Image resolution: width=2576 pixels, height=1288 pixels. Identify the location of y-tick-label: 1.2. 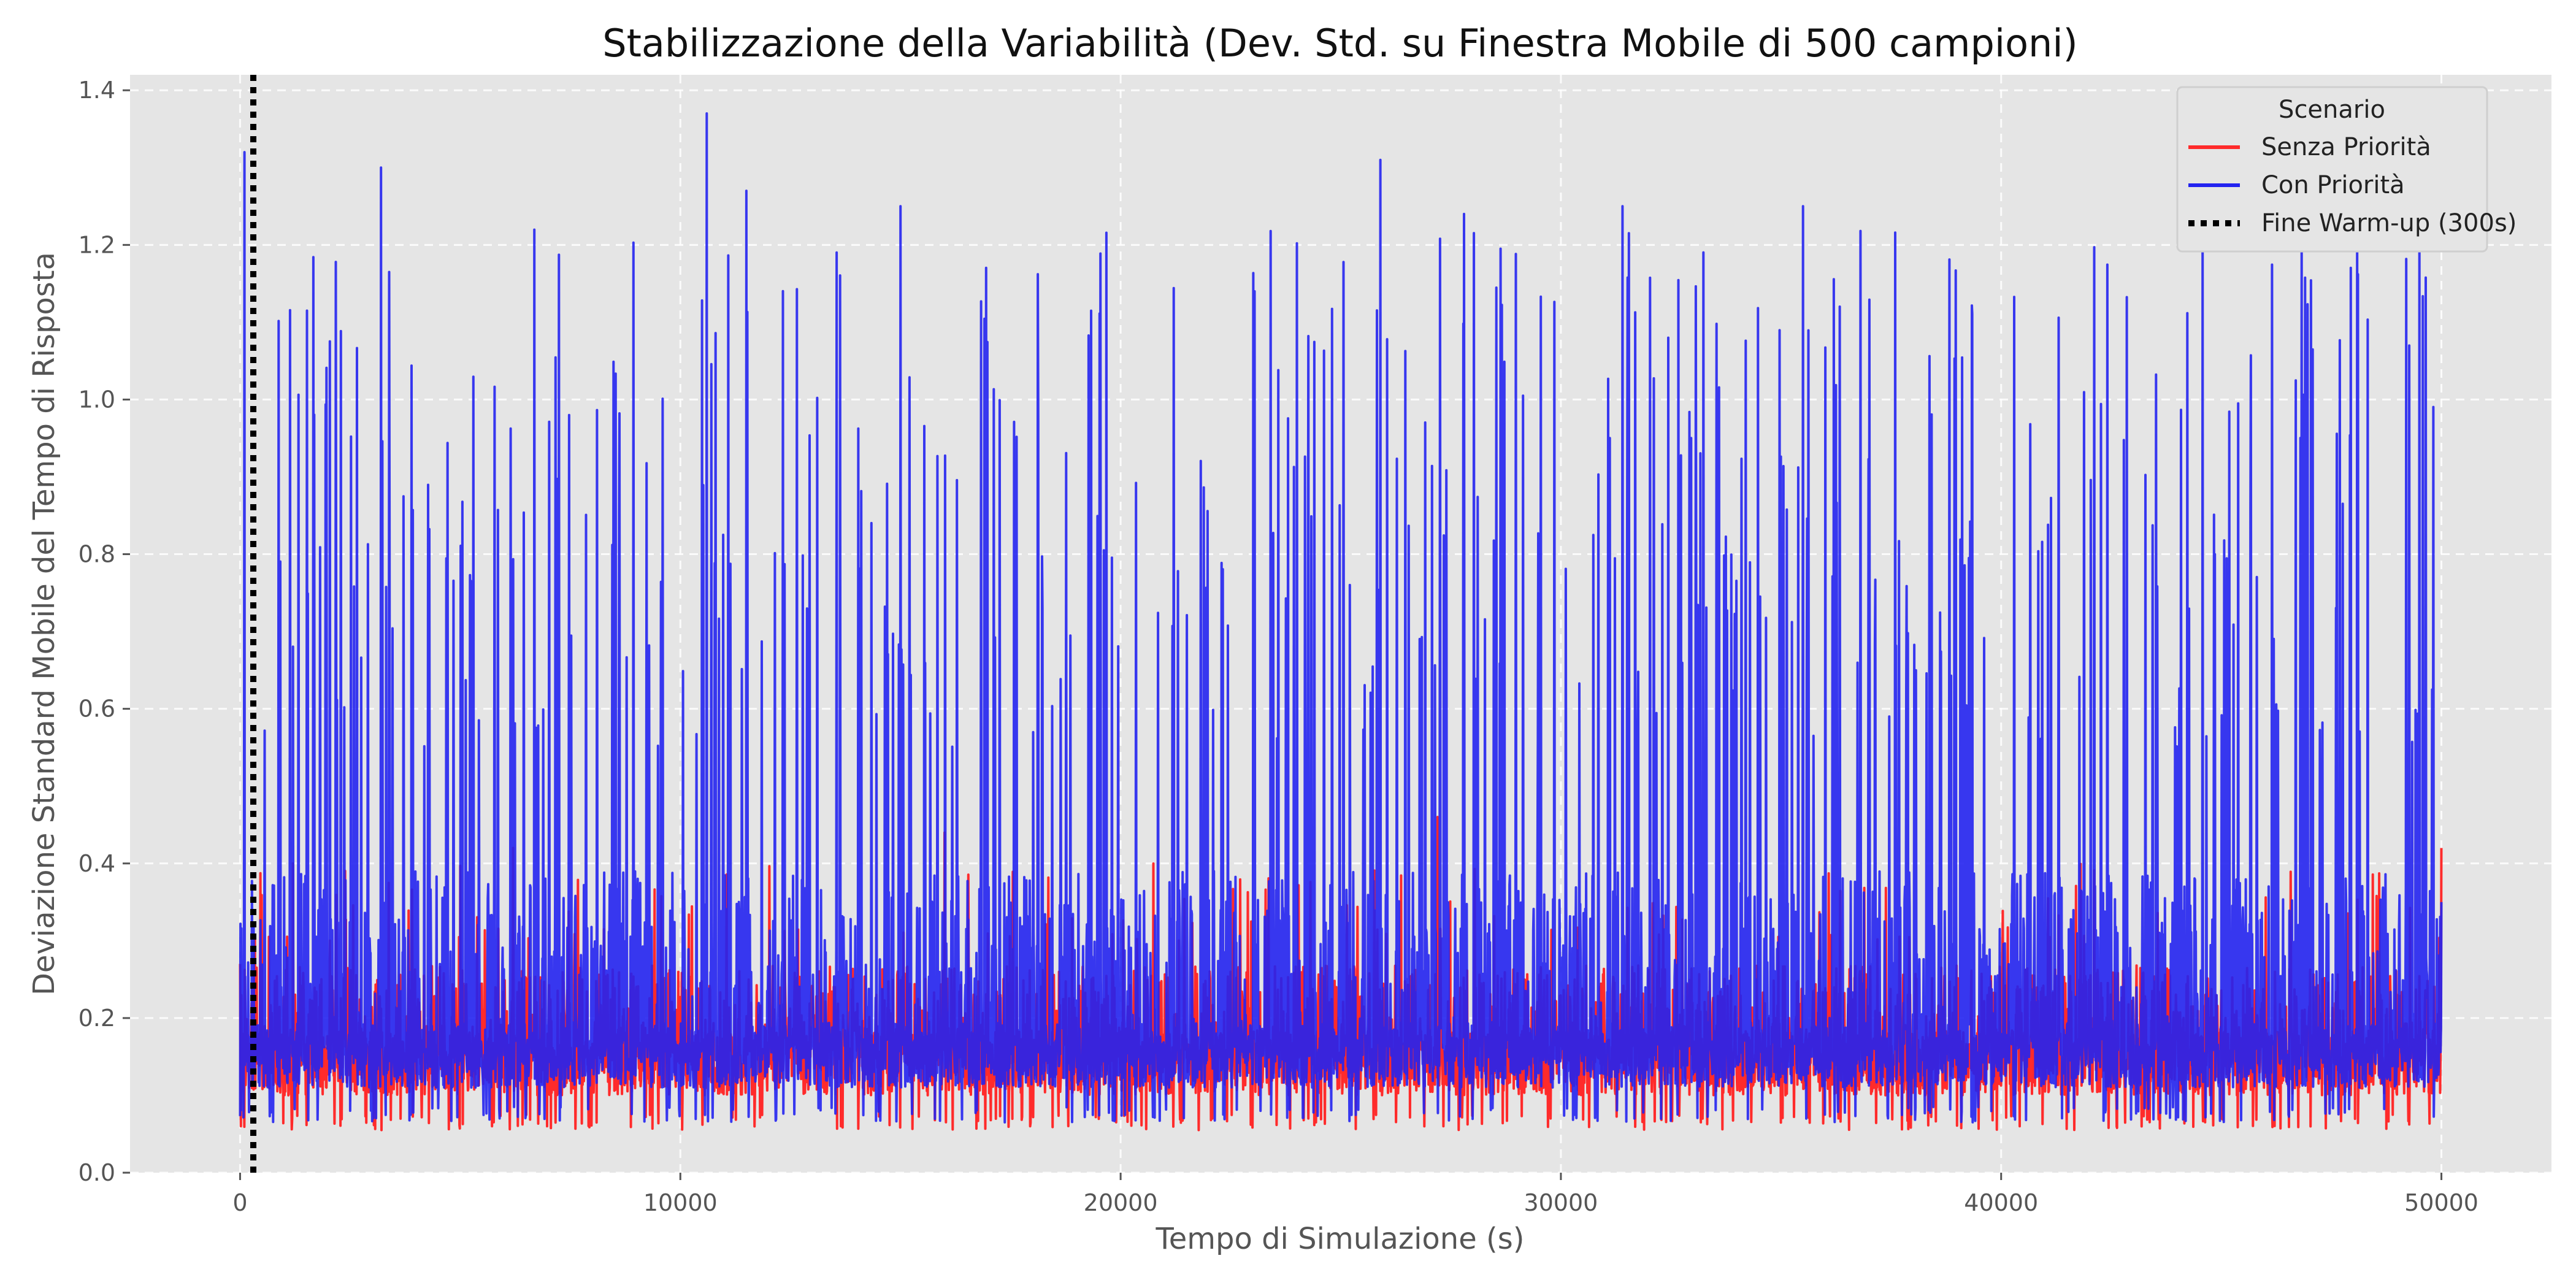
(97, 244).